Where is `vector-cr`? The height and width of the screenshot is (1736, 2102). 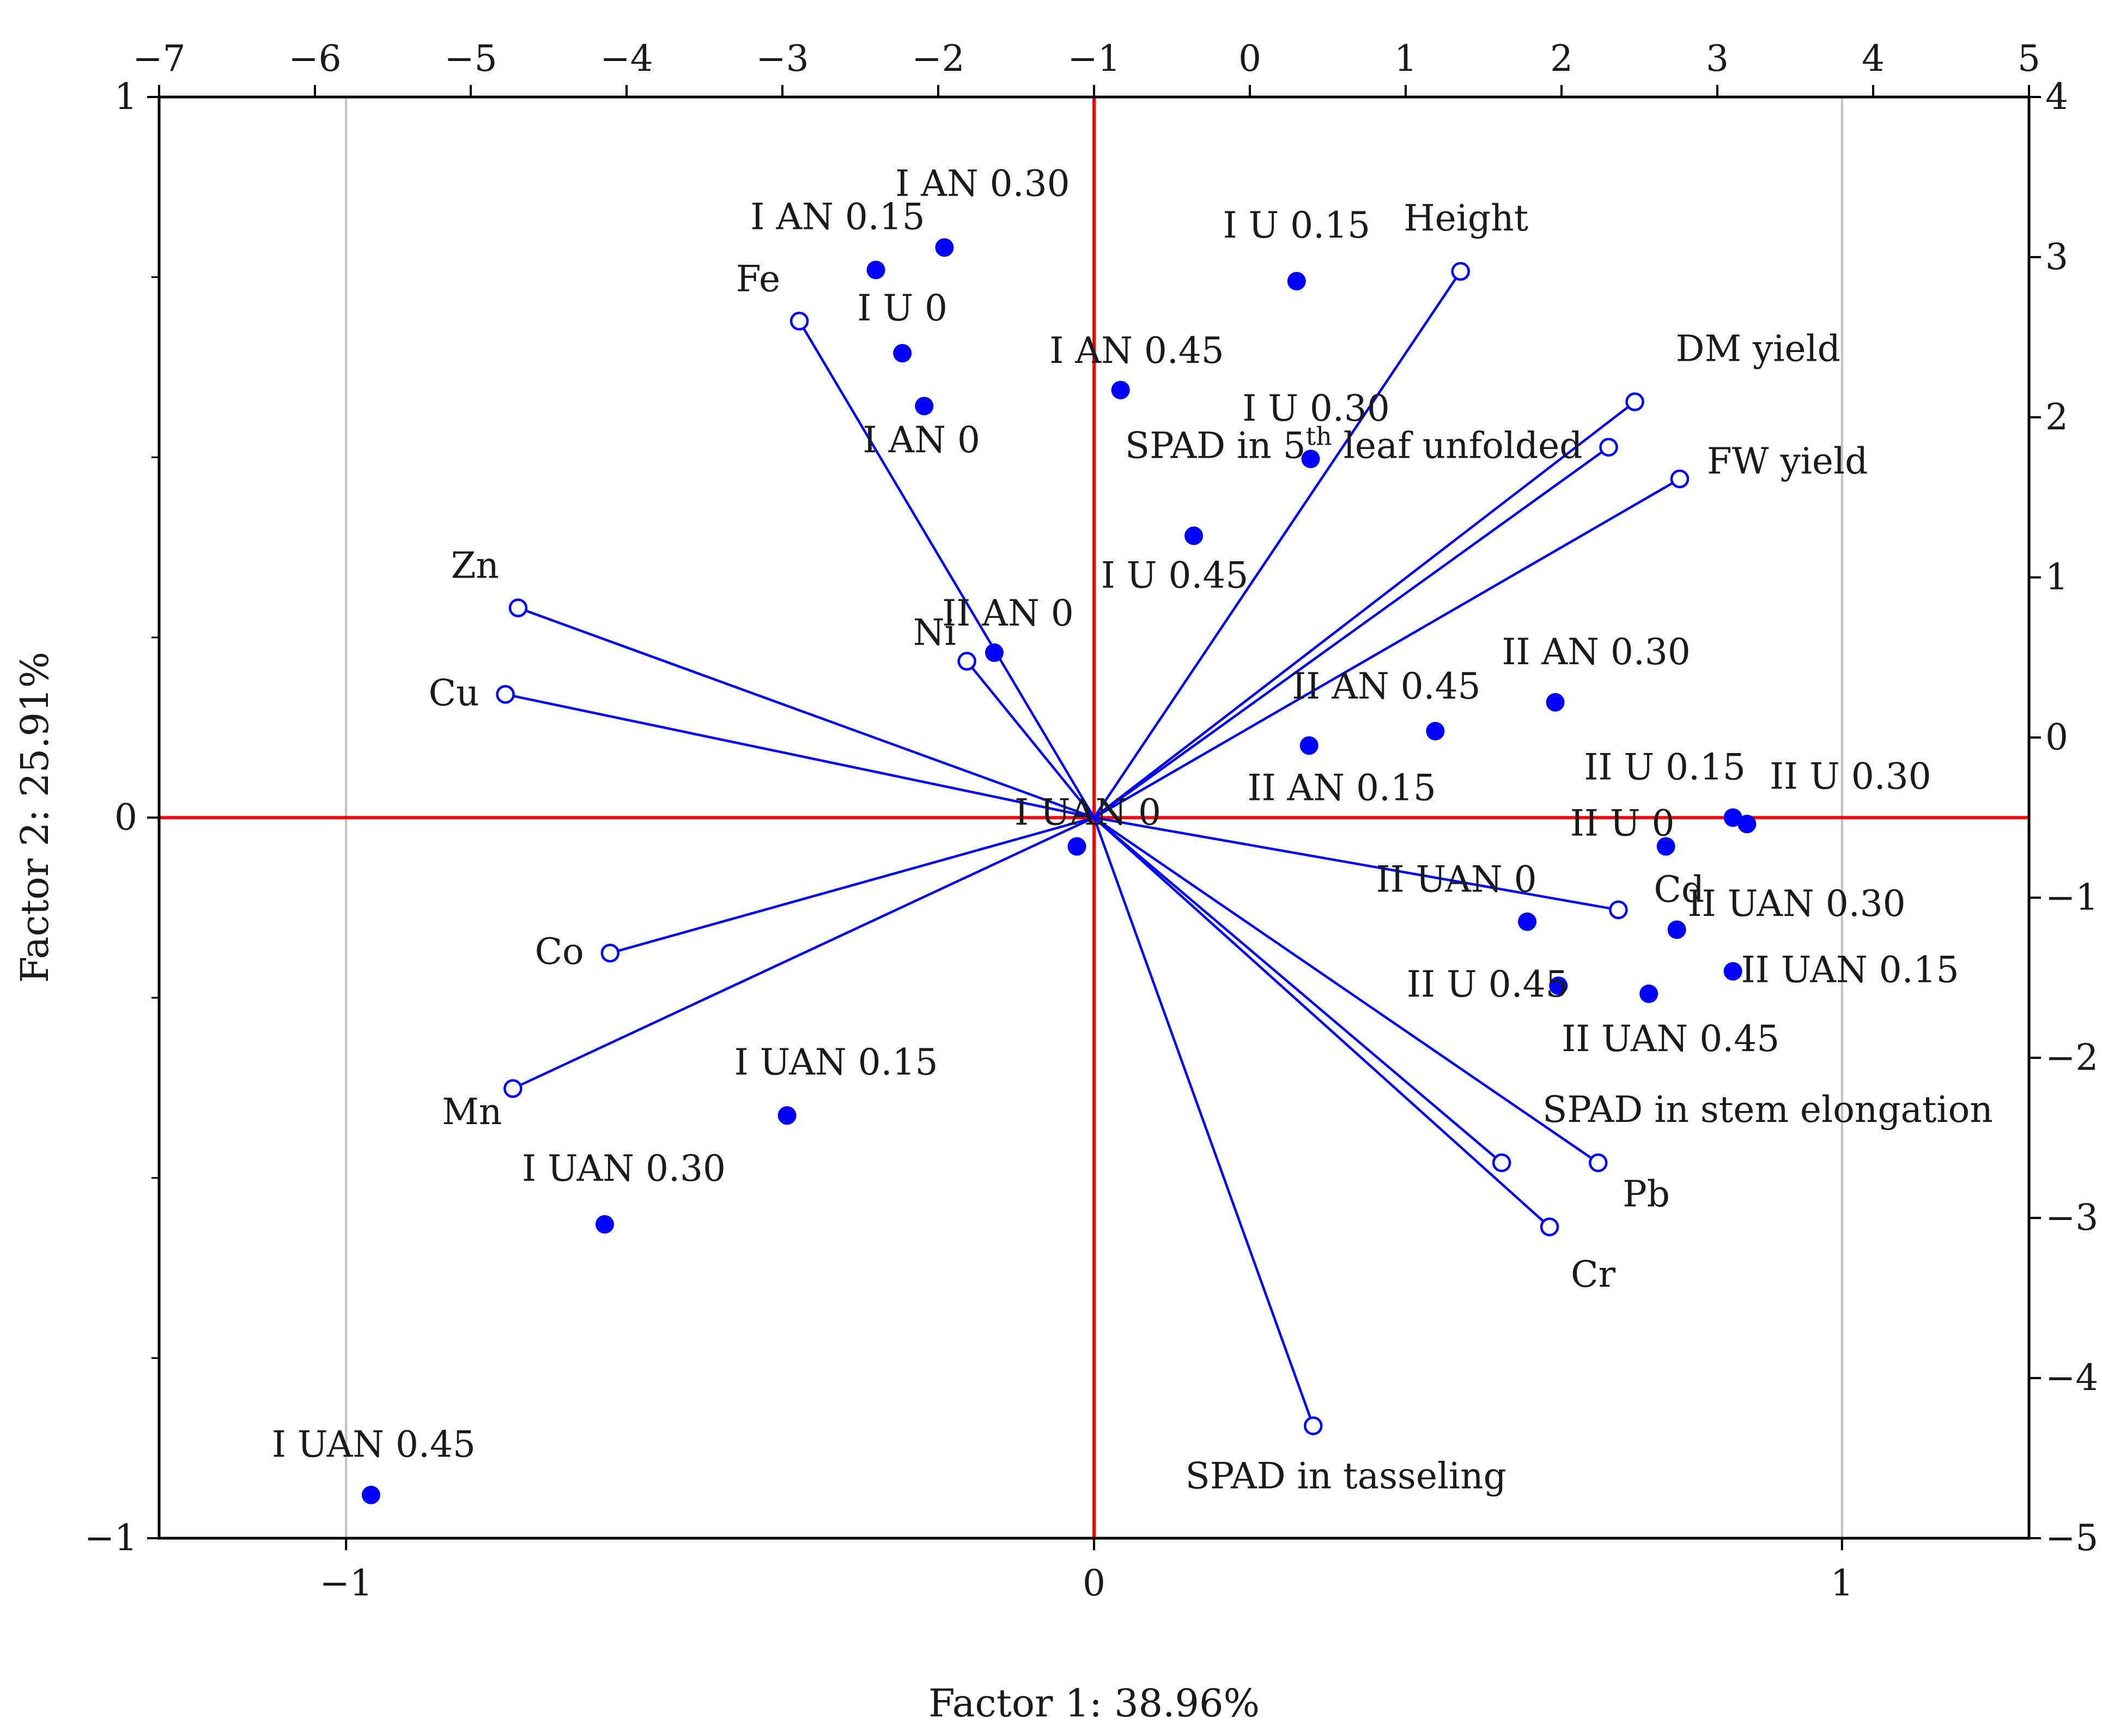
vector-cr is located at coordinates (1322, 1022).